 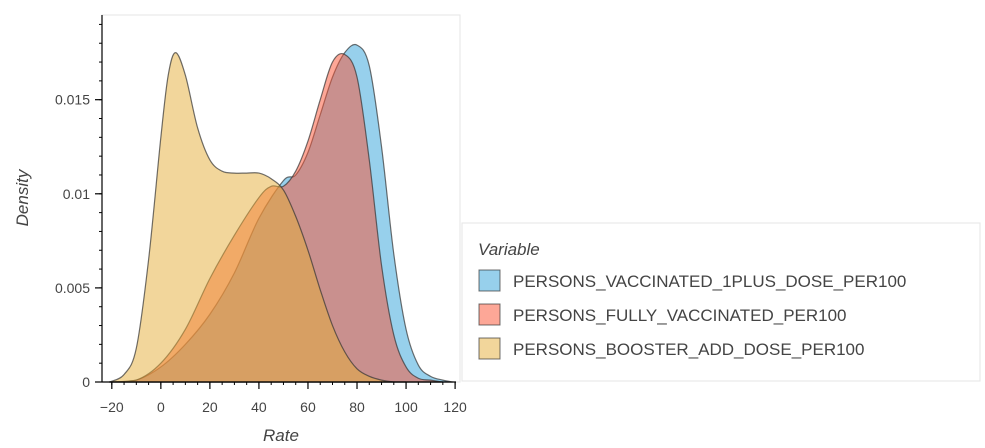 I want to click on x-tick-label: −20, so click(x=112, y=407).